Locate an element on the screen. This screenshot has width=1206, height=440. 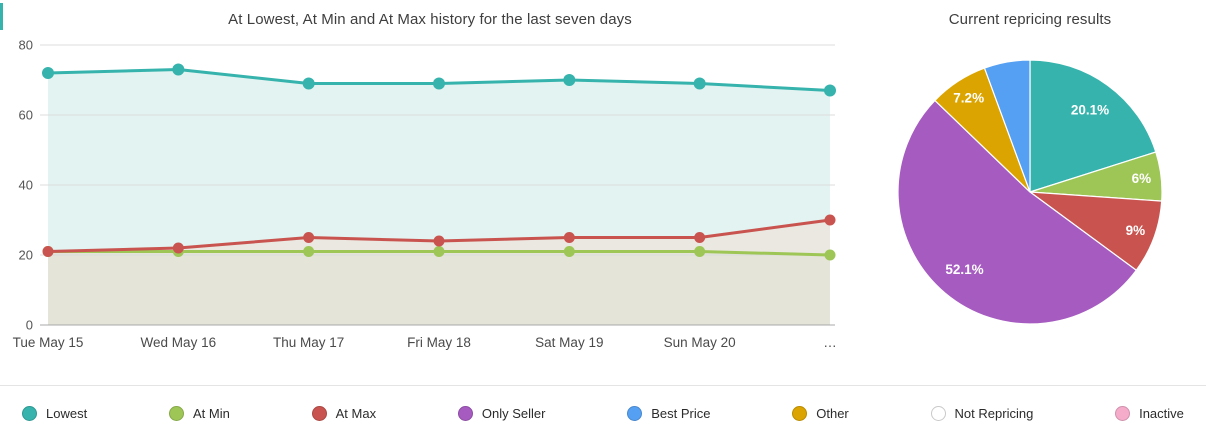
legend-item-label: At Max is located at coordinates (356, 413).